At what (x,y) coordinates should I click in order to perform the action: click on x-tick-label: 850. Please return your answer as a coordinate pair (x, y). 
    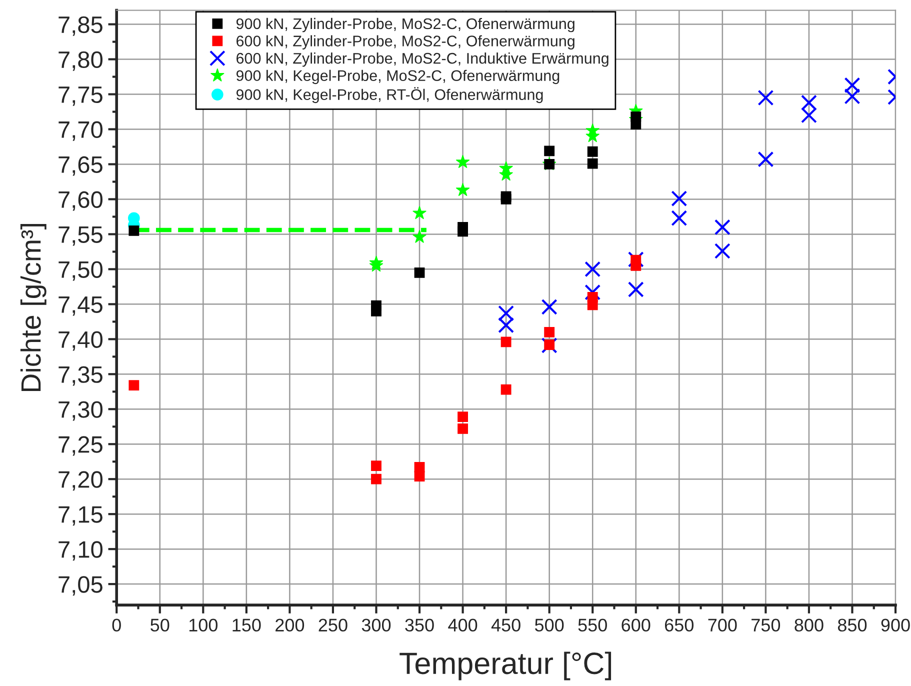
    Looking at the image, I should click on (852, 625).